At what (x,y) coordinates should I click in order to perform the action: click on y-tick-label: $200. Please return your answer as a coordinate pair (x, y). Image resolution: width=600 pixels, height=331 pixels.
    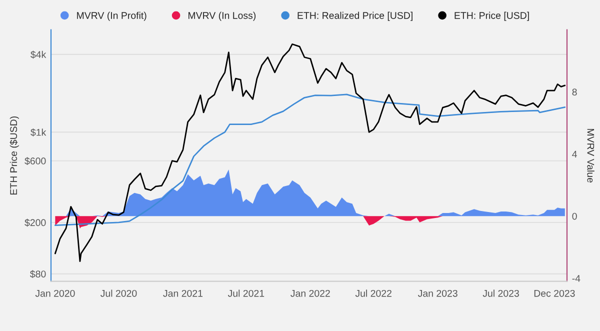
    Looking at the image, I should click on (35, 222).